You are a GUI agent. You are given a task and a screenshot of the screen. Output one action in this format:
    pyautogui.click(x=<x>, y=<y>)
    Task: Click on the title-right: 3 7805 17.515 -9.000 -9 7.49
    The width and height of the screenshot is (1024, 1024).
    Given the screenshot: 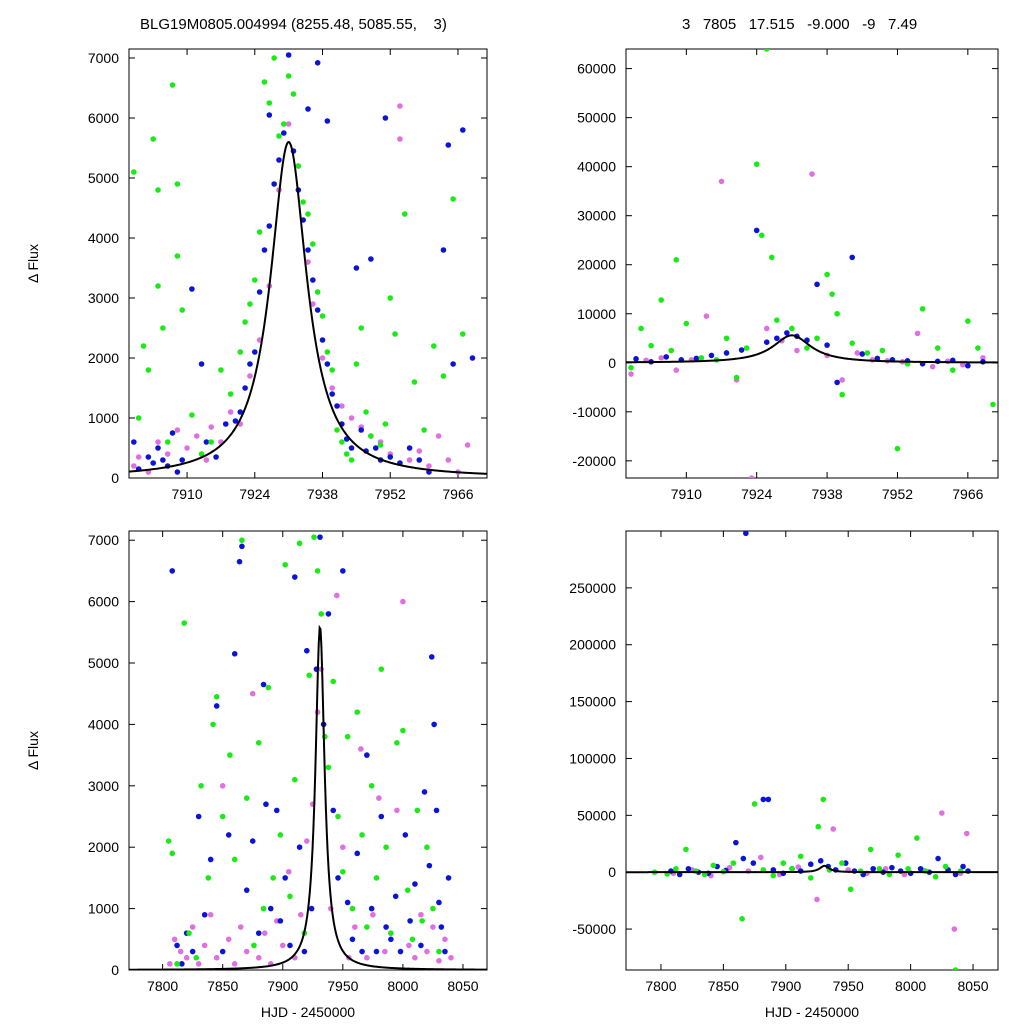 What is the action you would take?
    pyautogui.click(x=800, y=24)
    